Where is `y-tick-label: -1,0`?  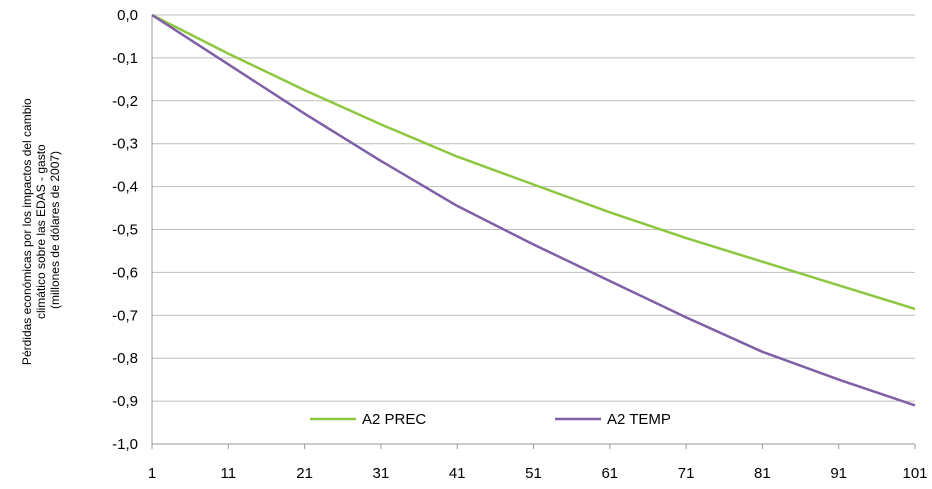 y-tick-label: -1,0 is located at coordinates (125, 444).